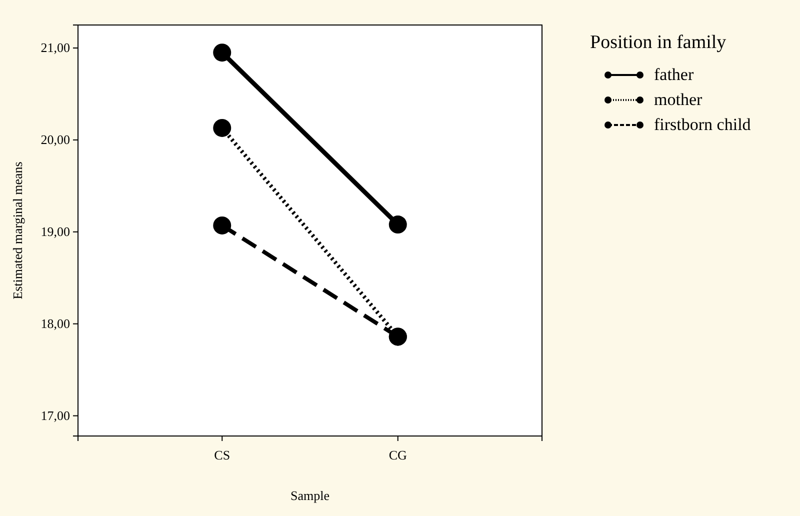 Image resolution: width=800 pixels, height=516 pixels. Describe the element at coordinates (310, 495) in the screenshot. I see `x-axis-title: Sample` at that location.